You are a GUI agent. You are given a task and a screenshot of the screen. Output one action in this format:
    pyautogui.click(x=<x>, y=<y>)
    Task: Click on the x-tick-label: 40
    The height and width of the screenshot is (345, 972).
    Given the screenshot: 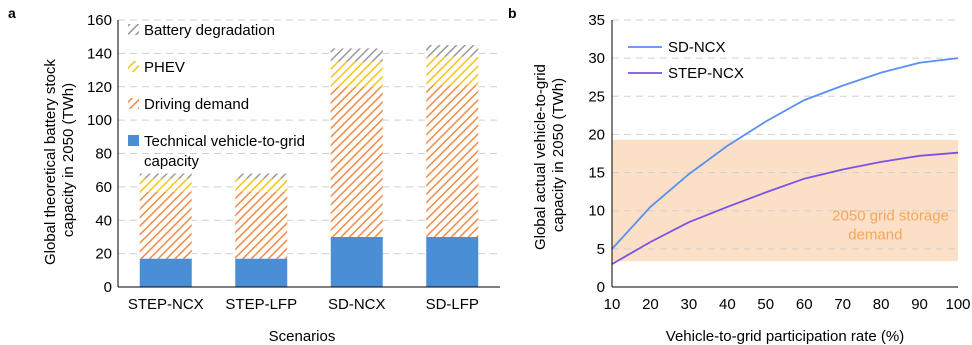 What is the action you would take?
    pyautogui.click(x=727, y=304)
    